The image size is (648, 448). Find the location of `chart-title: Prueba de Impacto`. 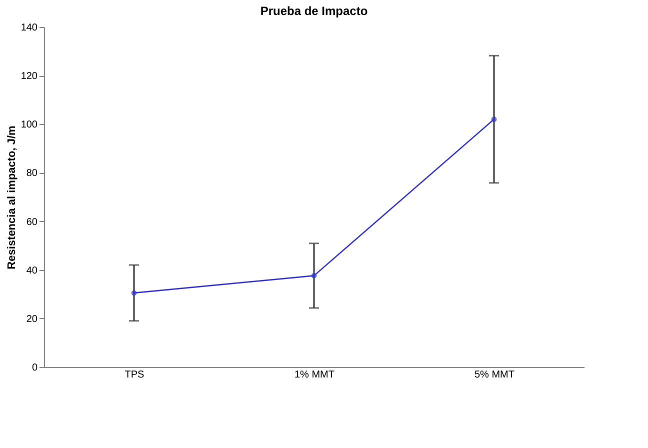

chart-title: Prueba de Impacto is located at coordinates (314, 11).